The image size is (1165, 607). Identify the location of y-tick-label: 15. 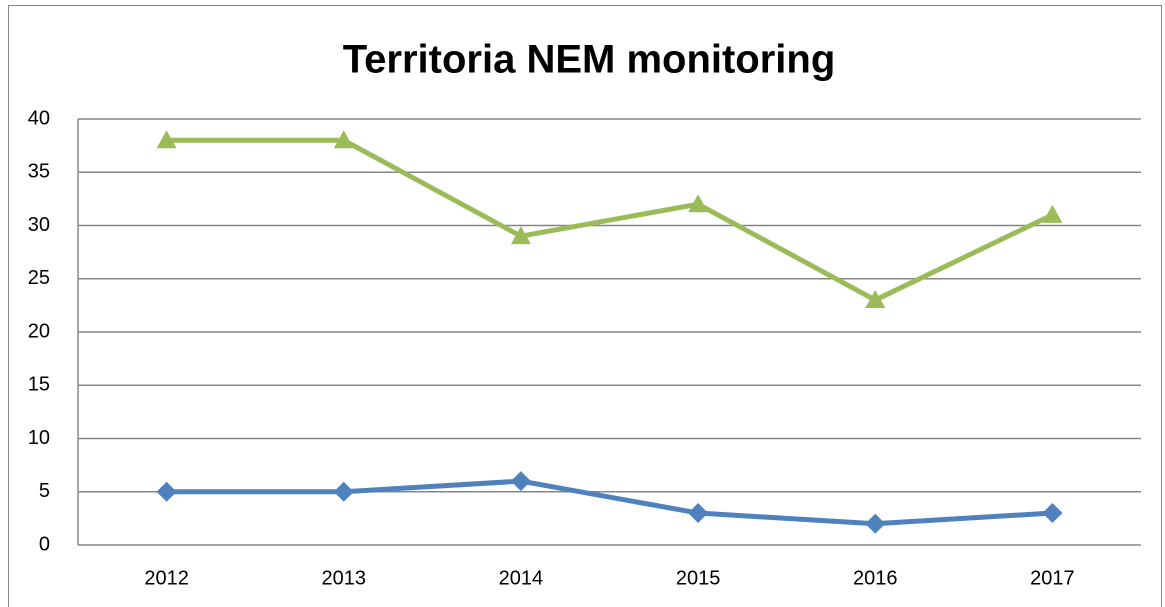
(39, 385).